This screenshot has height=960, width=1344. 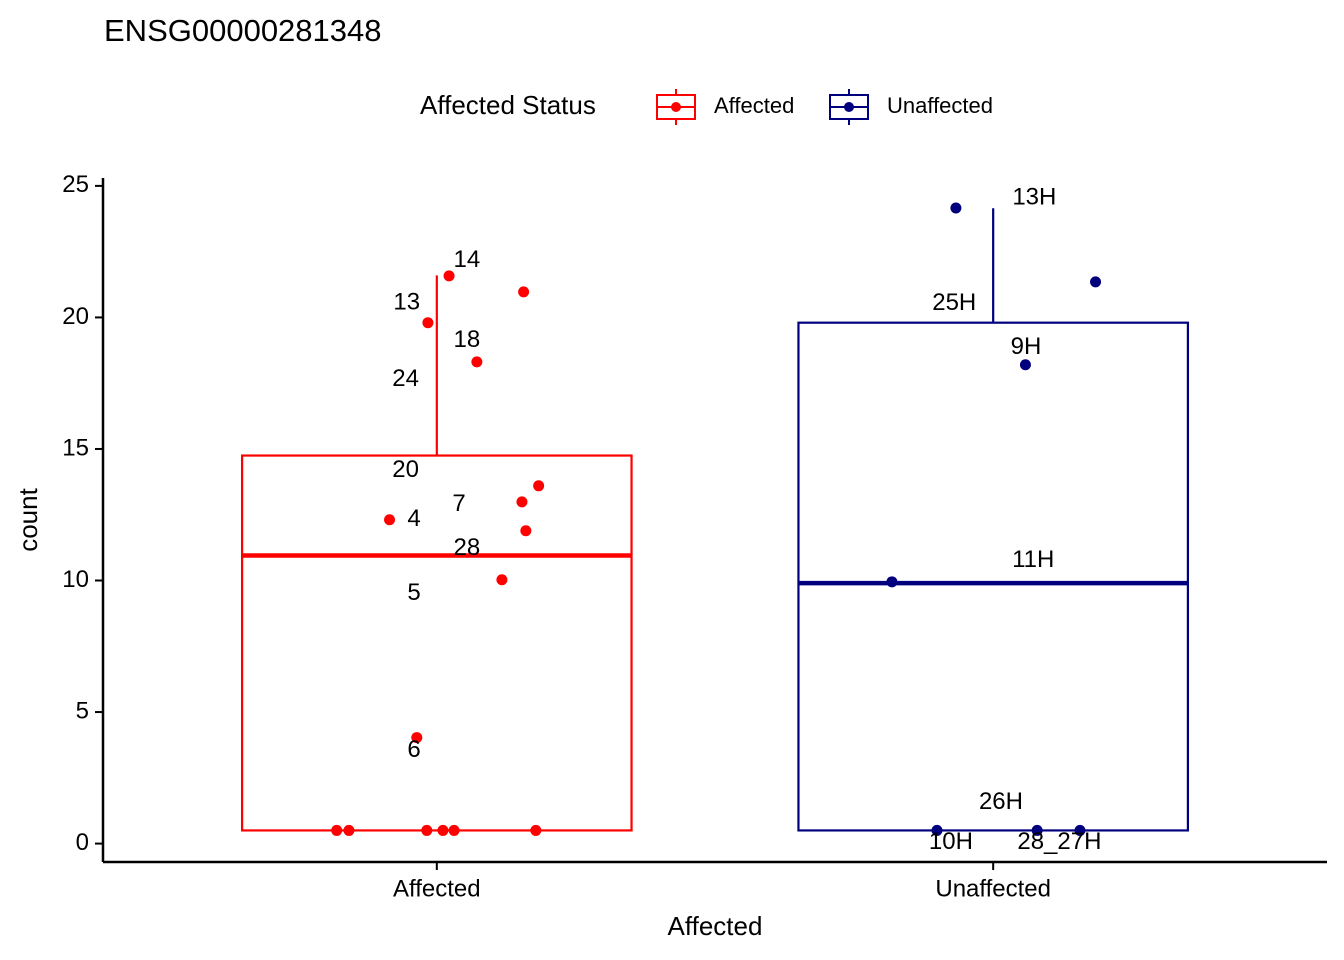 I want to click on point-label: 28_27H, so click(x=1059, y=841).